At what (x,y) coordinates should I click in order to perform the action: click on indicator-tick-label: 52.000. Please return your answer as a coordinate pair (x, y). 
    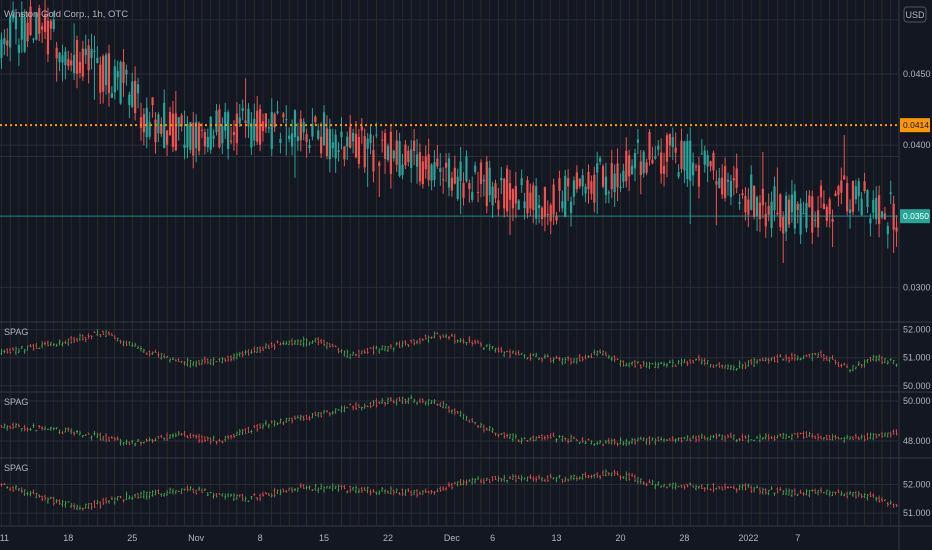
    Looking at the image, I should click on (917, 330).